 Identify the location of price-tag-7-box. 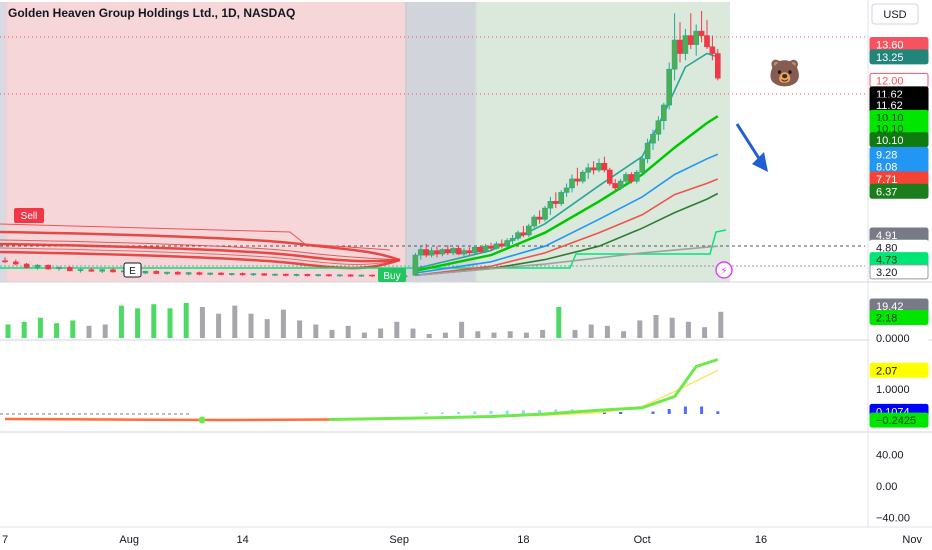
(899, 140).